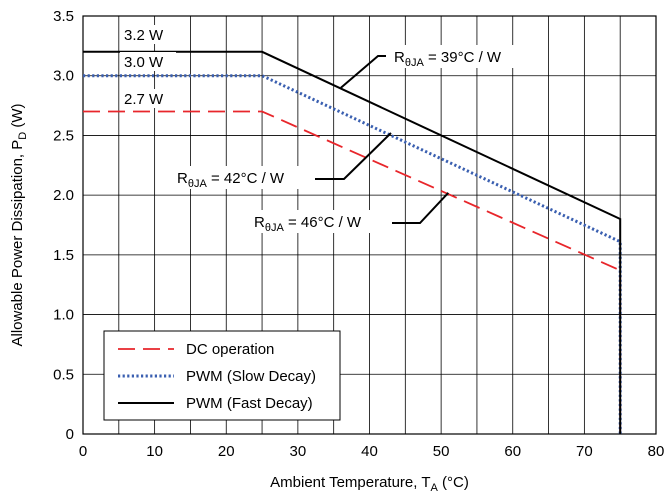 The width and height of the screenshot is (668, 498). What do you see at coordinates (226, 451) in the screenshot?
I see `x-tick-label: 20` at bounding box center [226, 451].